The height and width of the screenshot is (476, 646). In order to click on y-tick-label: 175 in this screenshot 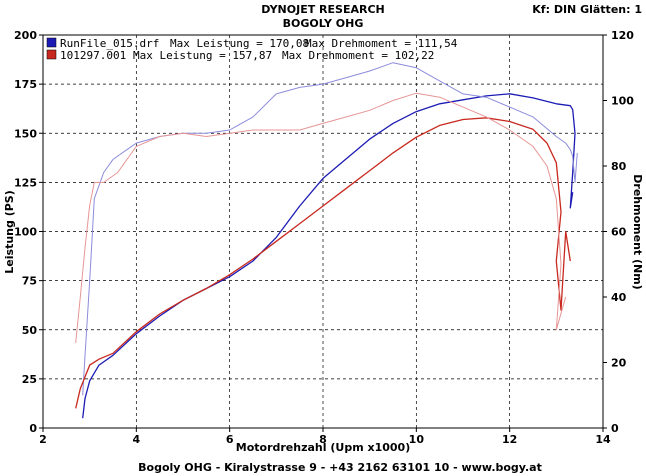, I will do `click(25, 84)`.